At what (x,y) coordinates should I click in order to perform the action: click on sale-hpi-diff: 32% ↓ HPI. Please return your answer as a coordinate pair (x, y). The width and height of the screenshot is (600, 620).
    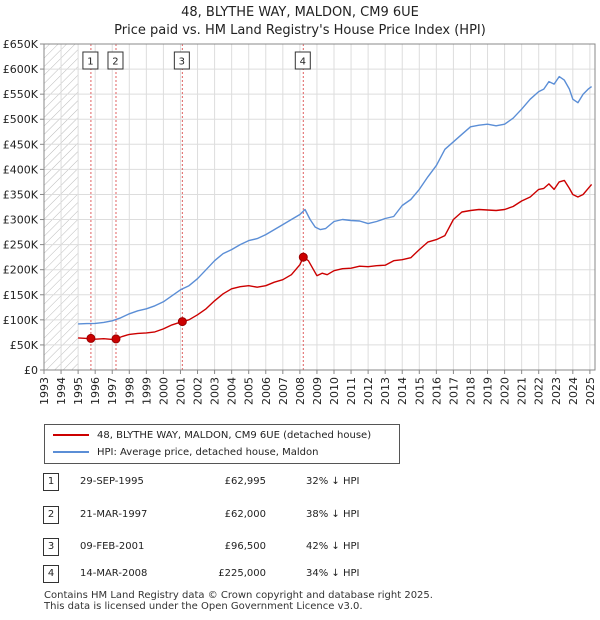
    Looking at the image, I should click on (333, 481).